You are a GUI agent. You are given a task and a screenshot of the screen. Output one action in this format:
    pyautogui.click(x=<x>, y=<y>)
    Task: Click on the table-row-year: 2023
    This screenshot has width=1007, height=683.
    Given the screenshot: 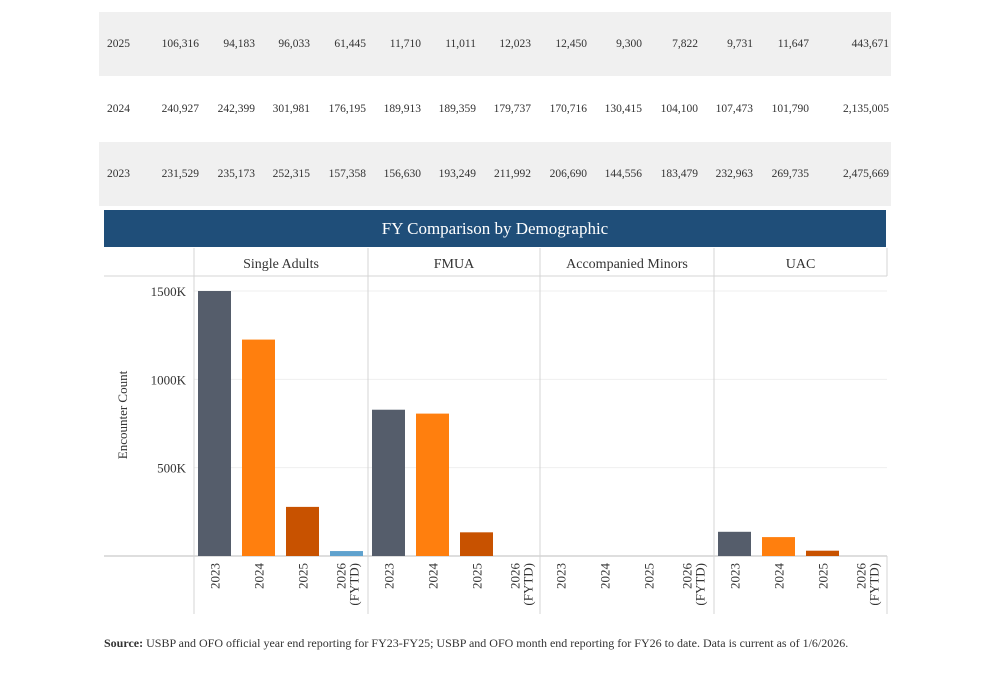 What is the action you would take?
    pyautogui.click(x=118, y=174)
    